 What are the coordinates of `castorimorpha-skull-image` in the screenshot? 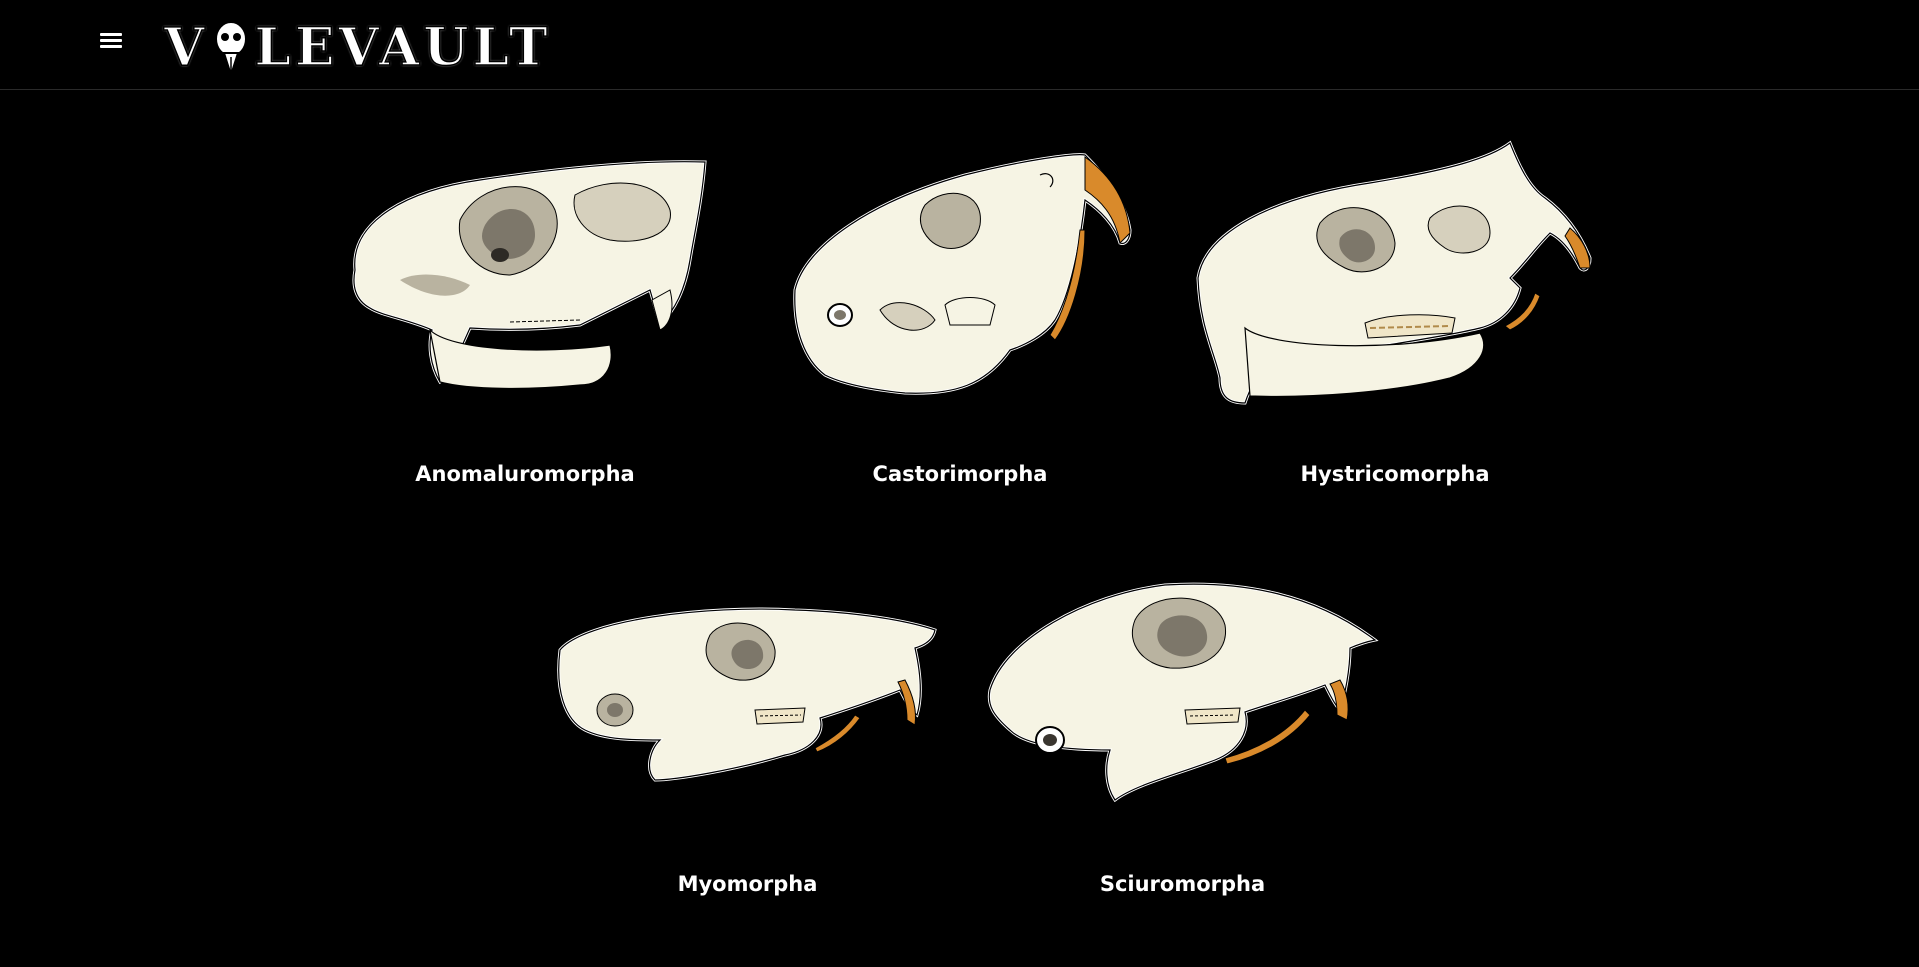 It's located at (962, 274).